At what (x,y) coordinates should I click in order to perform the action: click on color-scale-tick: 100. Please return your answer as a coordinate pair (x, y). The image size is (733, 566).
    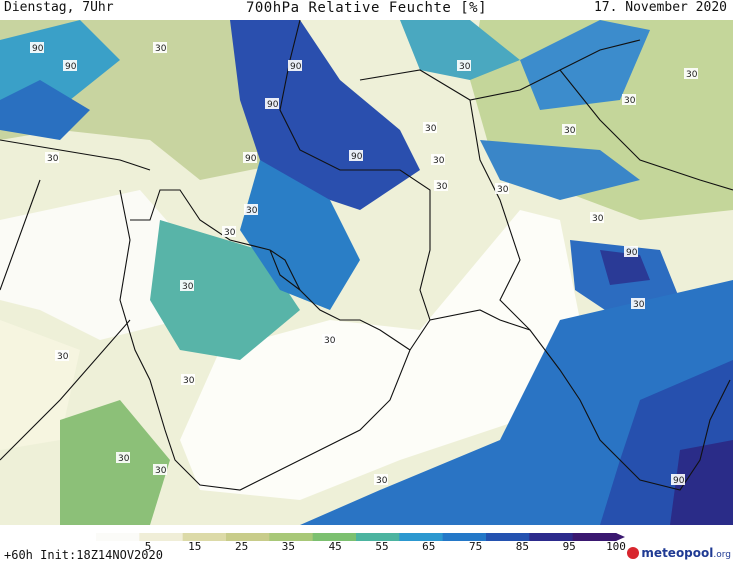
    Looking at the image, I should click on (616, 546).